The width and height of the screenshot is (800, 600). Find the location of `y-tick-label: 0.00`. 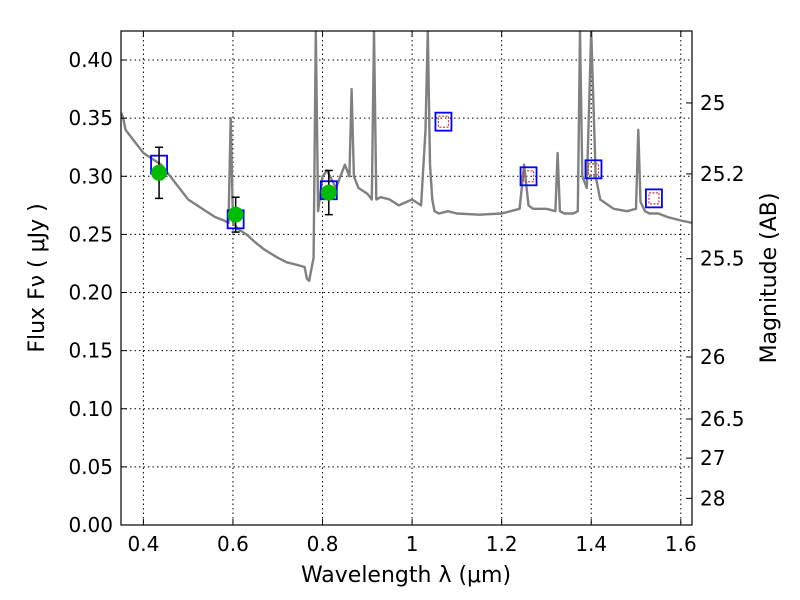

y-tick-label: 0.00 is located at coordinates (90, 525).